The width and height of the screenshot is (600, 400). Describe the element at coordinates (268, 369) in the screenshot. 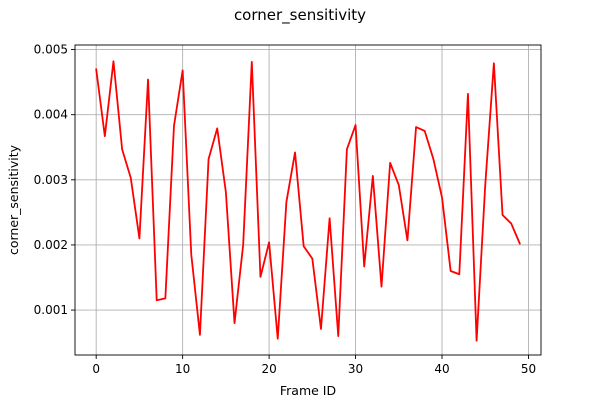

I see `x-tick-label: 20` at that location.